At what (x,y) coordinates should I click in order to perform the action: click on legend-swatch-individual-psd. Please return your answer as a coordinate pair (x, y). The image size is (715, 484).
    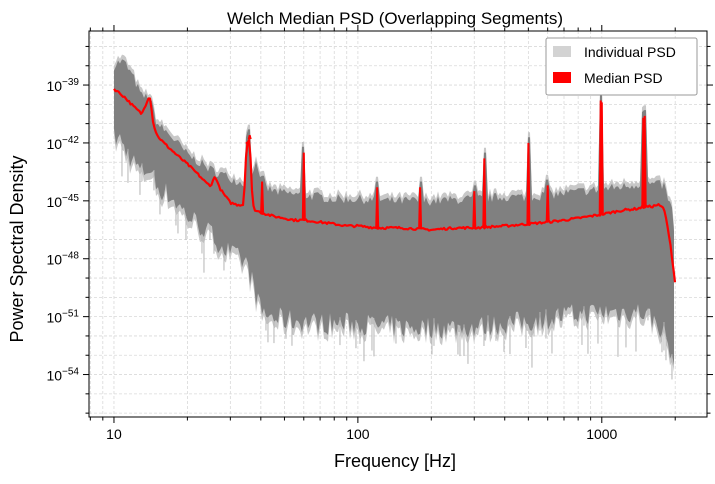
    Looking at the image, I should click on (562, 51).